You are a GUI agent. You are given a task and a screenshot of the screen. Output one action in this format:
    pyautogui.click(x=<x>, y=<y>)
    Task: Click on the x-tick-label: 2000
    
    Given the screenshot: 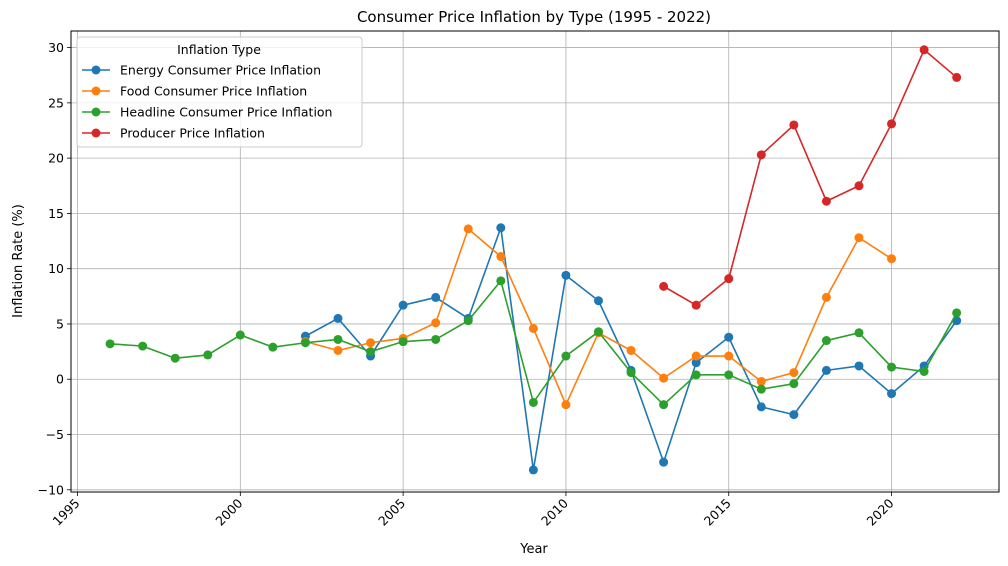 What is the action you would take?
    pyautogui.click(x=228, y=511)
    